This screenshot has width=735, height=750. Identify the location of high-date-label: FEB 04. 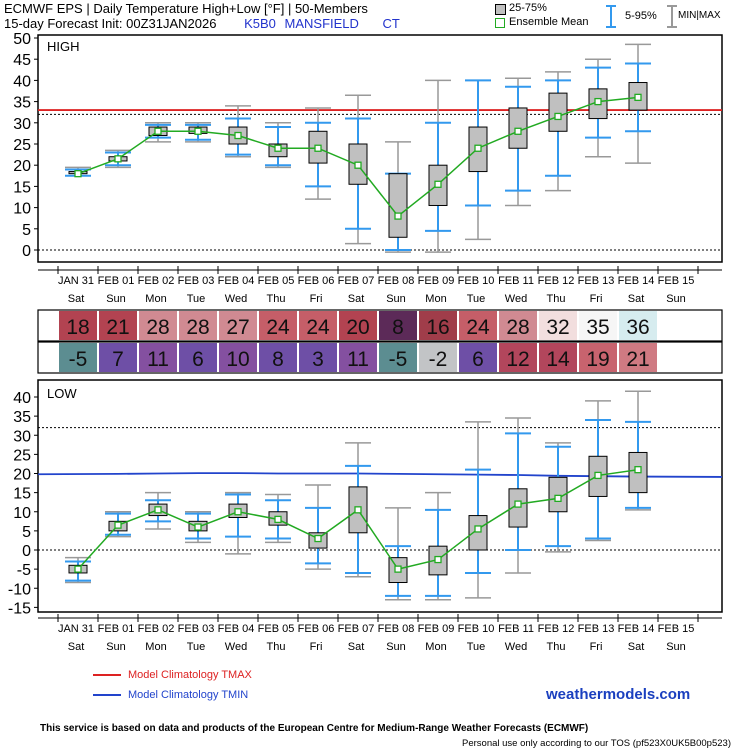
(236, 281).